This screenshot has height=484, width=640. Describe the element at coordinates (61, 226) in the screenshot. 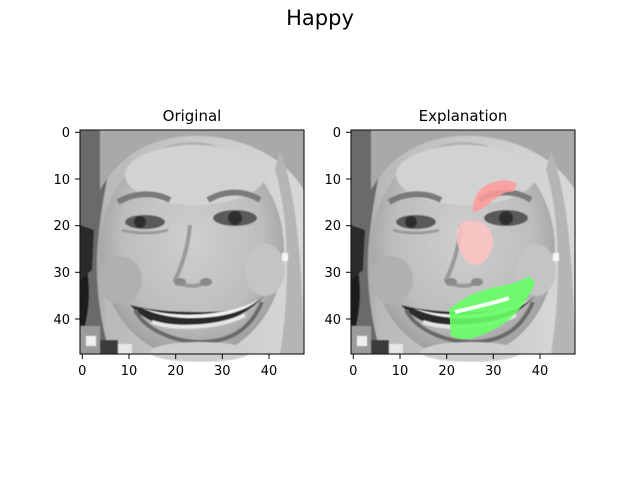

I see `original-ytick-label: 20` at that location.